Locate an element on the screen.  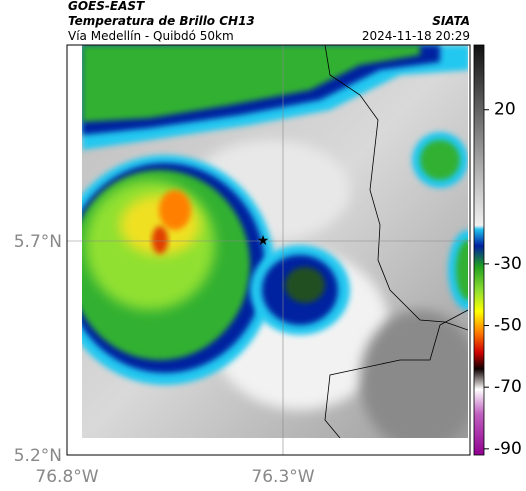
route: Vía Medellín - Quibdó 50km is located at coordinates (151, 36).